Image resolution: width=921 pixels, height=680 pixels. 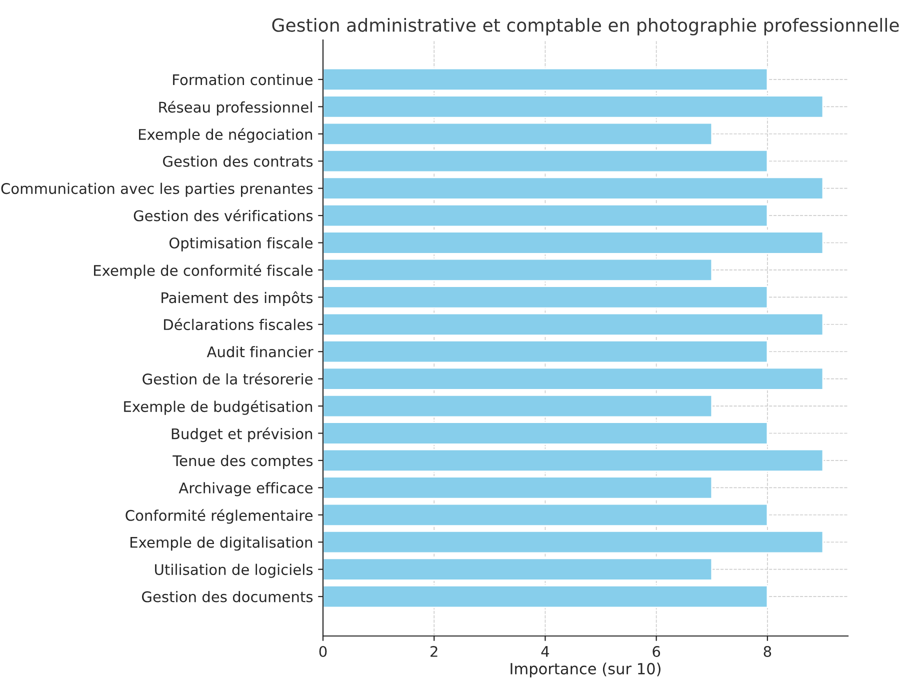 I want to click on y-tick-label: Exemple de négociation, so click(x=225, y=135).